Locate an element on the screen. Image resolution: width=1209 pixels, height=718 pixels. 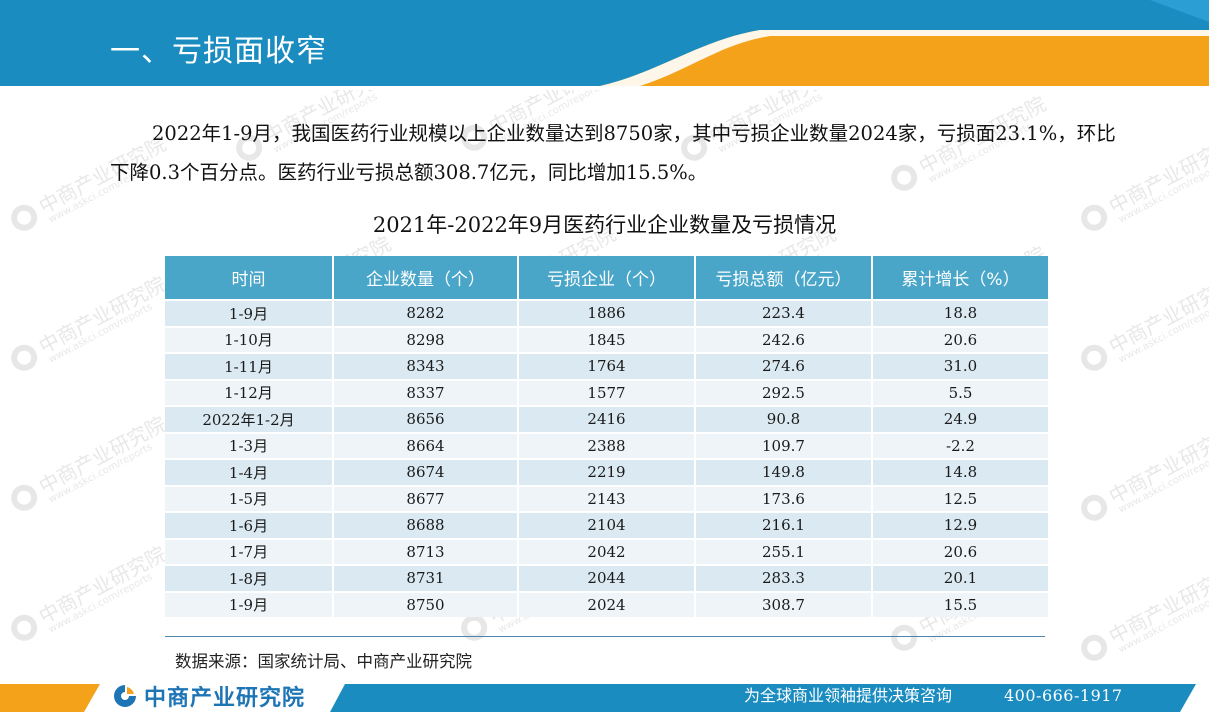
cell-cumulative-growth: 14.8 is located at coordinates (960, 472).